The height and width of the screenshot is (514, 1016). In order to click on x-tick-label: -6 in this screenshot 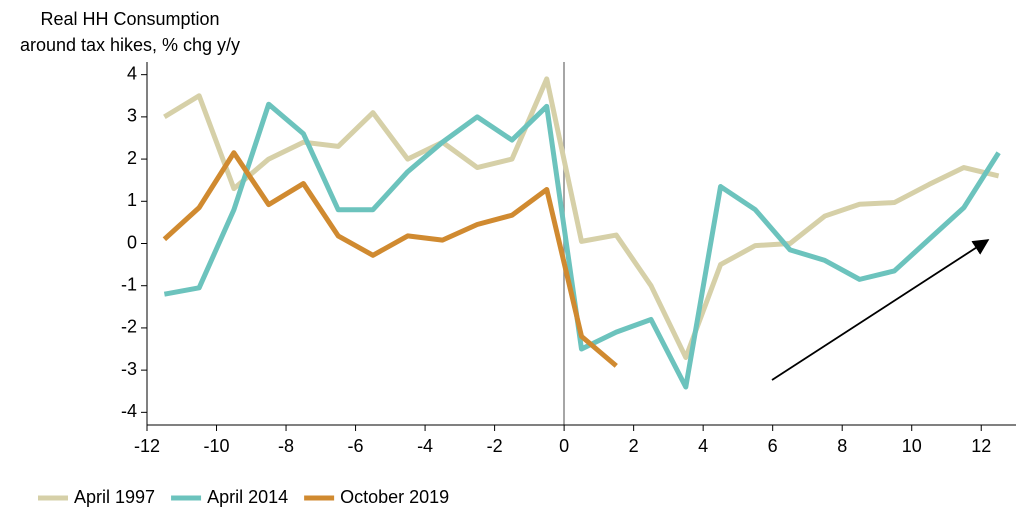, I will do `click(356, 446)`.